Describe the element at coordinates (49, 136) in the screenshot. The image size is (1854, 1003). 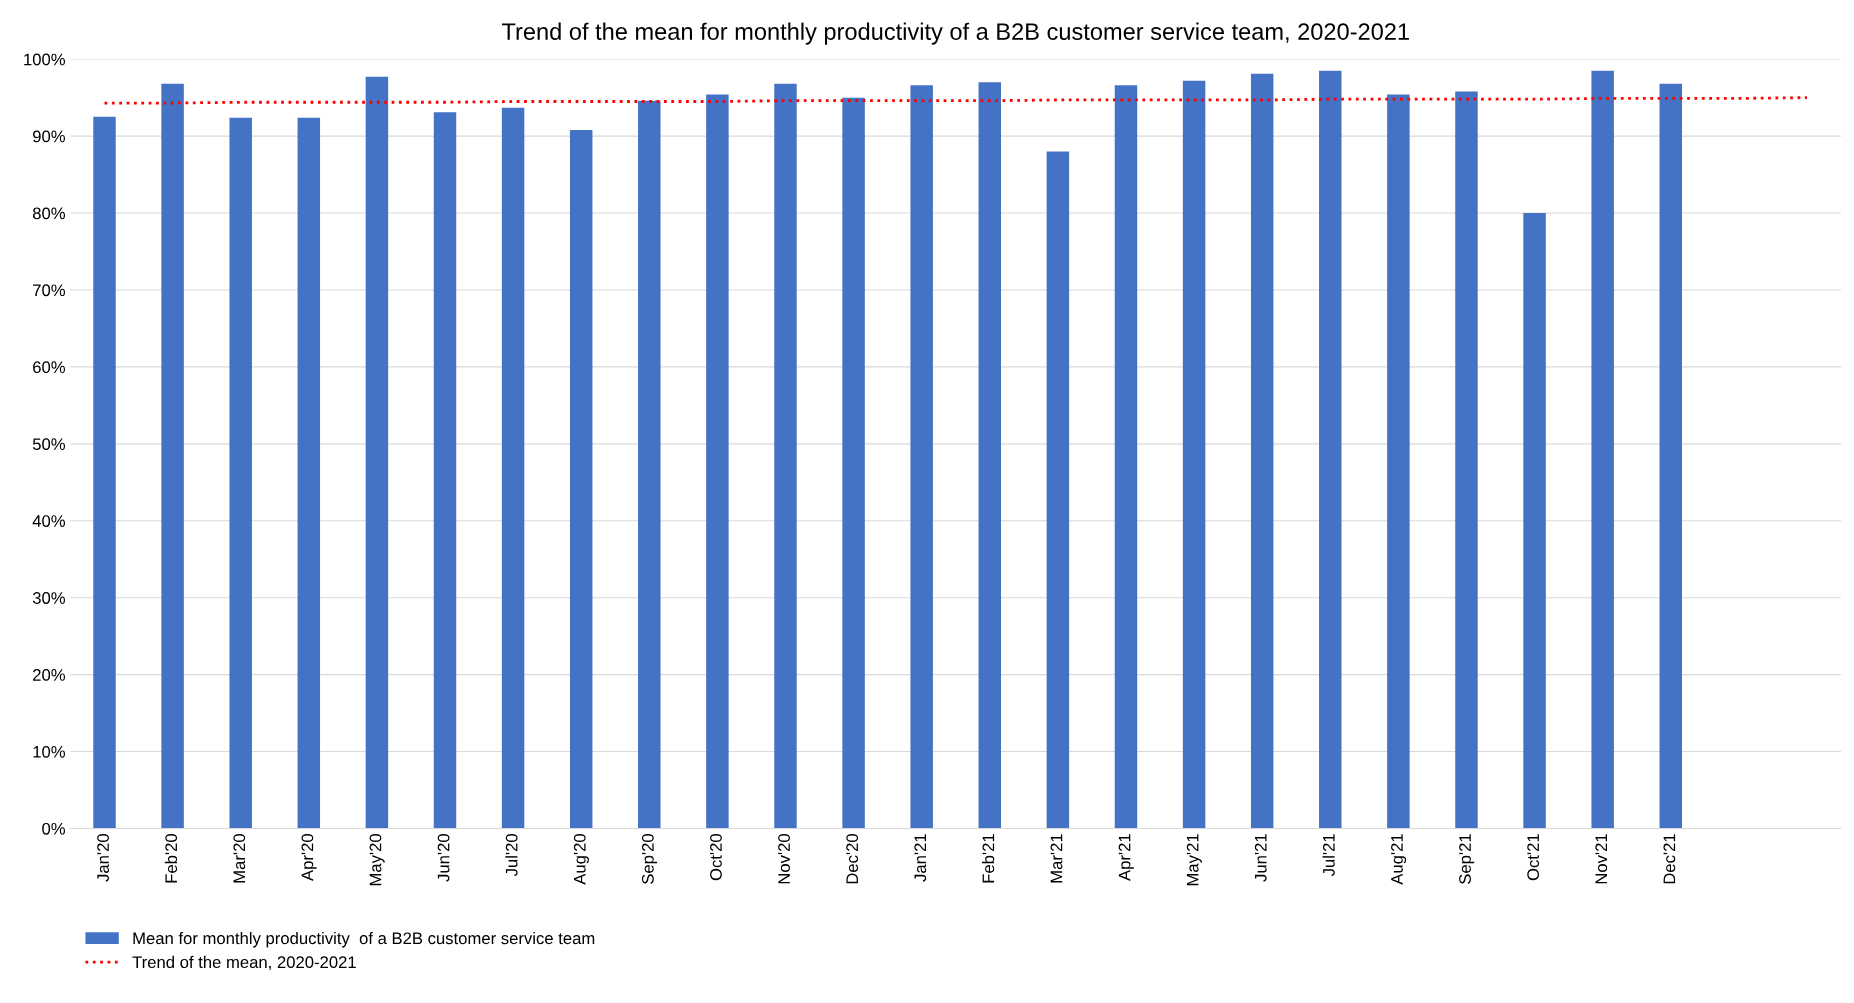
I see `y-tick-label: 90%` at that location.